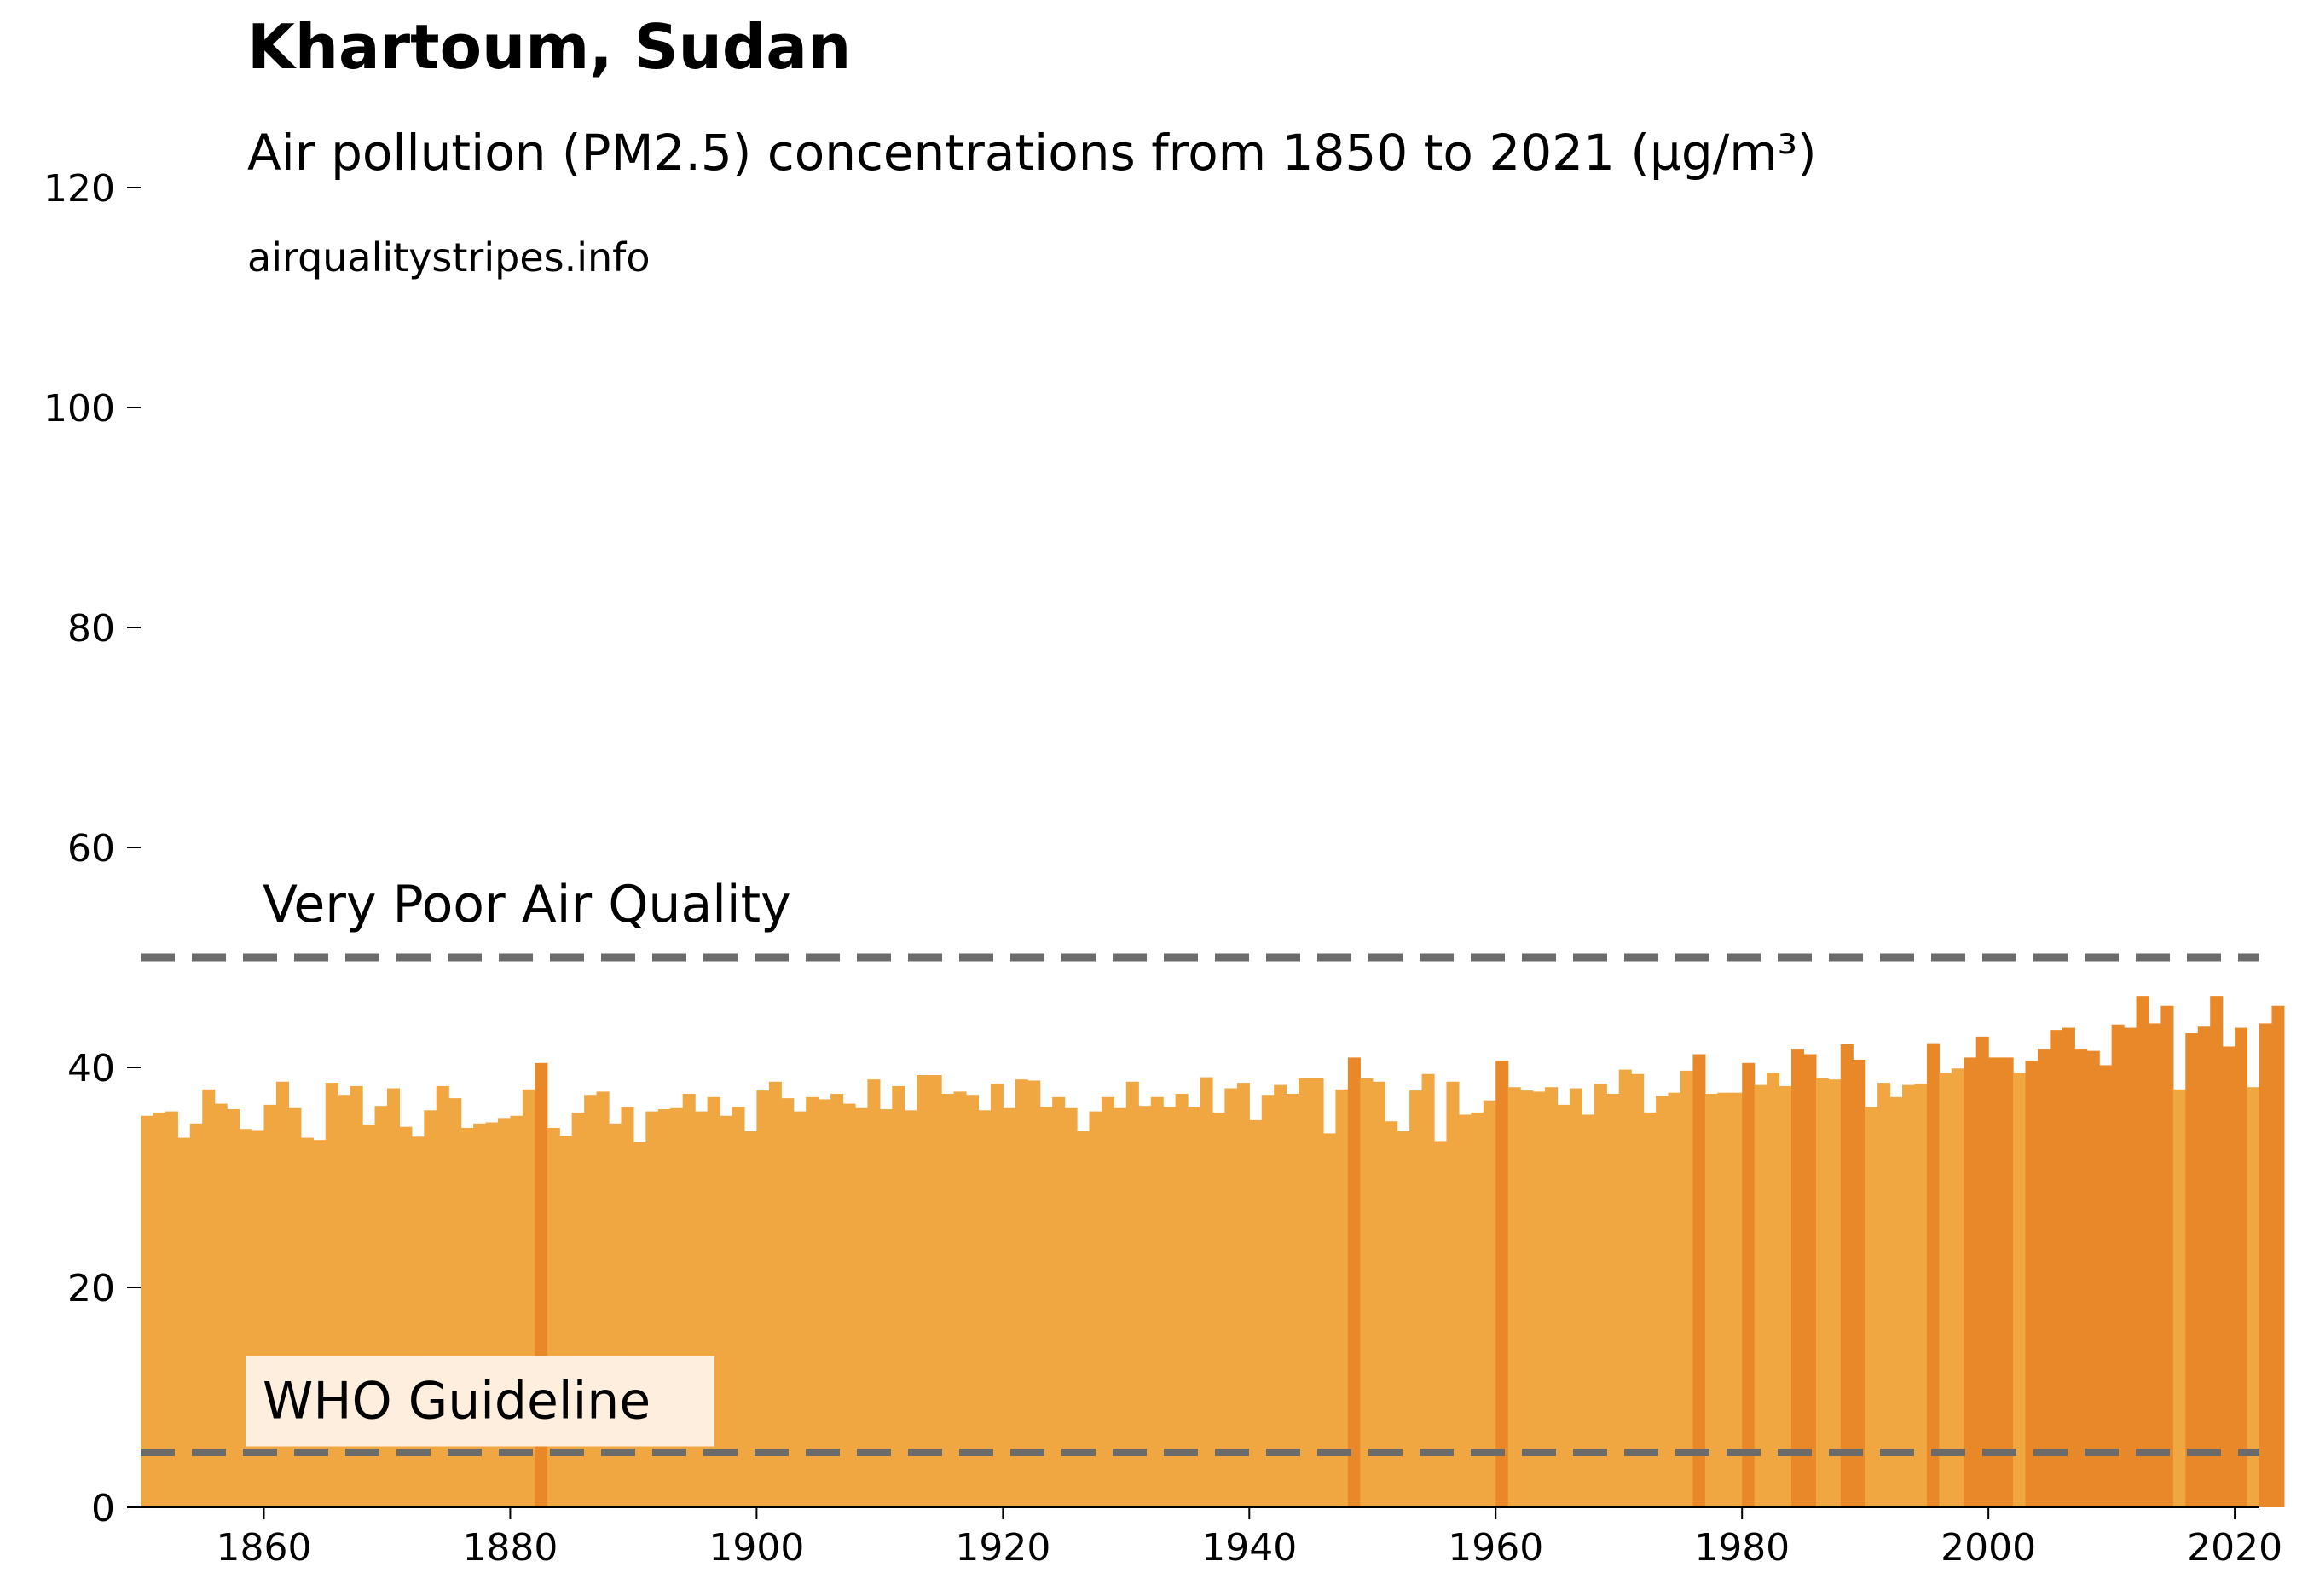 Image resolution: width=2308 pixels, height=1596 pixels. Describe the element at coordinates (1002, 1548) in the screenshot. I see `x-tick-label: 1920` at that location.